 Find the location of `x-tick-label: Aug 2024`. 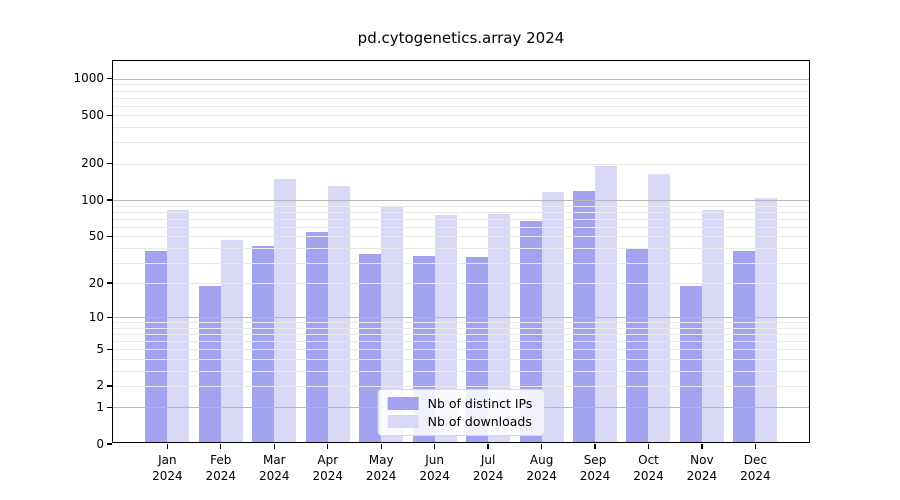

x-tick-label: Aug 2024 is located at coordinates (541, 468).